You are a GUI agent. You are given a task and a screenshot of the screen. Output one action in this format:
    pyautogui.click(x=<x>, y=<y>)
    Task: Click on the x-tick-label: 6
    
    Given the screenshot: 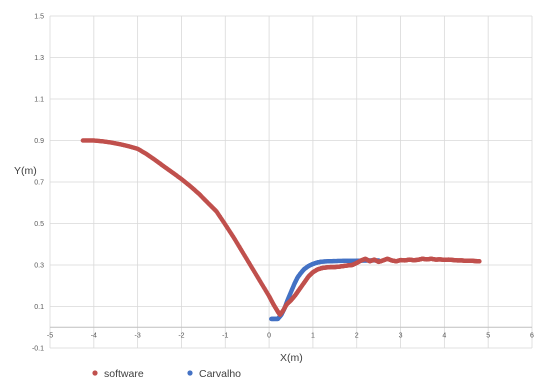 What is the action you would take?
    pyautogui.click(x=532, y=335)
    